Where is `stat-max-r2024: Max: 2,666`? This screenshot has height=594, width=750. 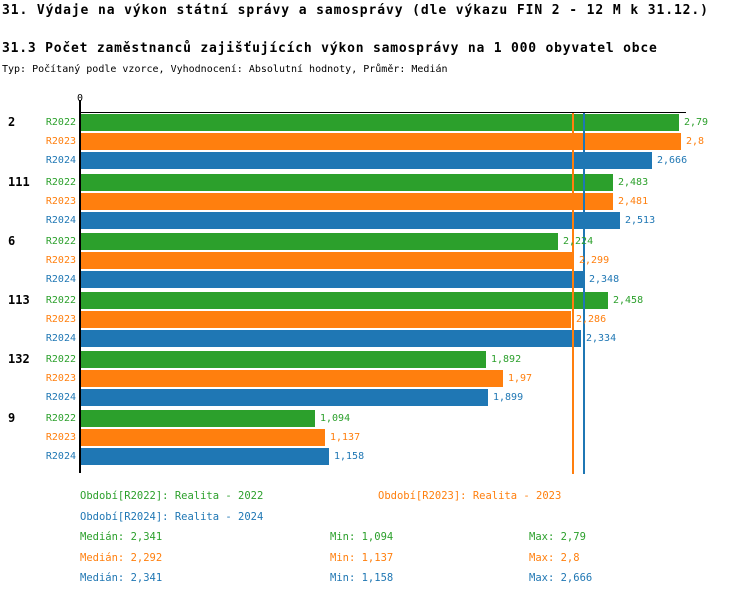
stat-max-r2024: Max: 2,666 is located at coordinates (561, 578).